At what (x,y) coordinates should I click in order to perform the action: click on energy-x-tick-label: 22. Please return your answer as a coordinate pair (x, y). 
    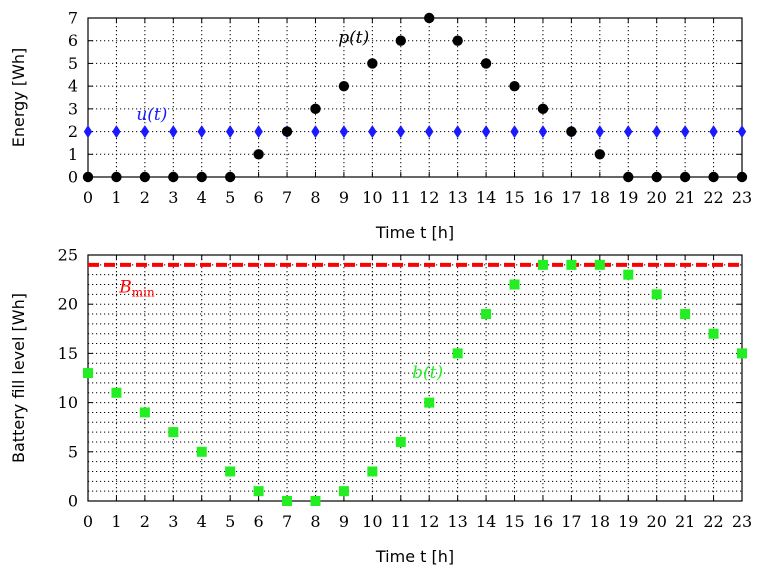
    Looking at the image, I should click on (713, 197).